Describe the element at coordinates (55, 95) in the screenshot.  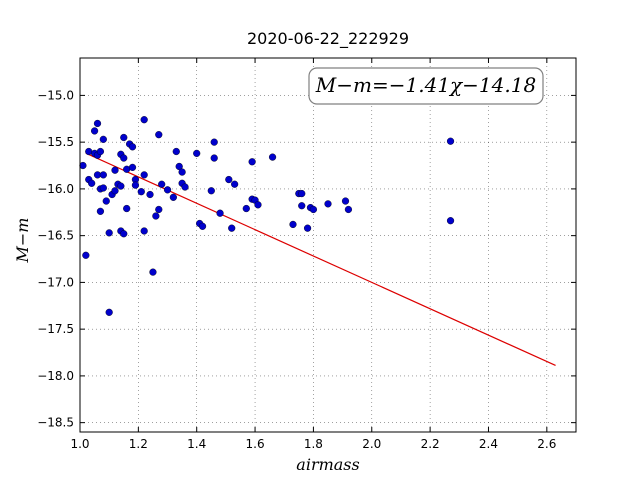
I see `y-tick-label: −15.0` at that location.